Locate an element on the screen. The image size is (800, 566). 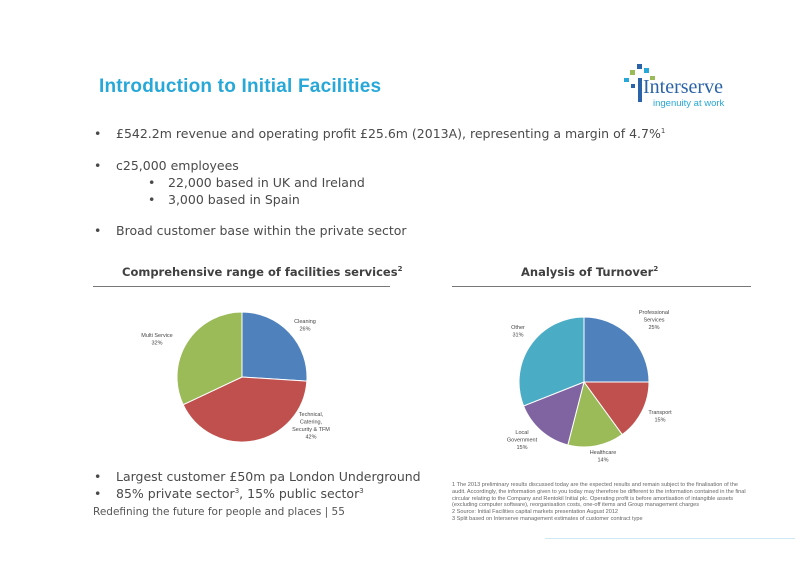
bullet-sector-split: • 85% private sector3, 15% public sector3 is located at coordinates (229, 493).